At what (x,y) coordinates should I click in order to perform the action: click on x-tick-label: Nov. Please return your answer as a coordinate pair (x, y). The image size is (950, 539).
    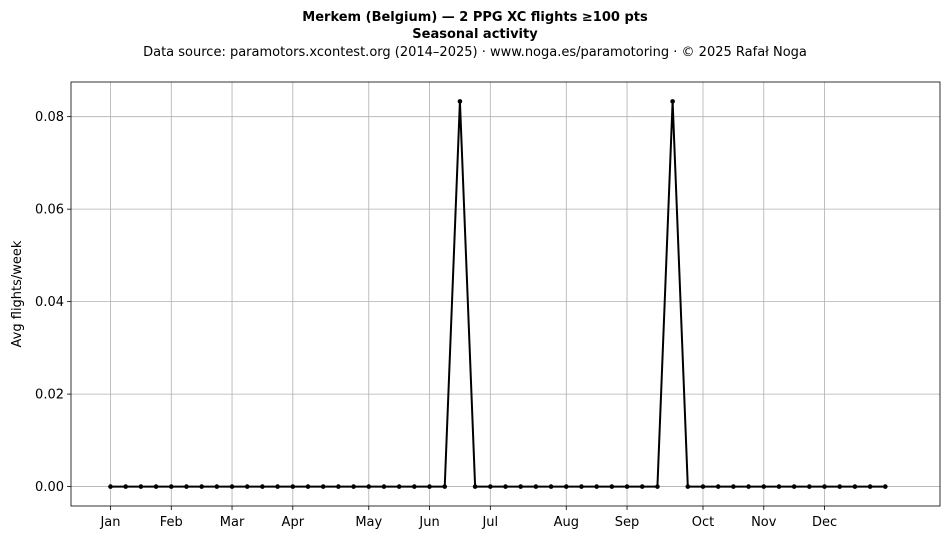
    Looking at the image, I should click on (764, 522).